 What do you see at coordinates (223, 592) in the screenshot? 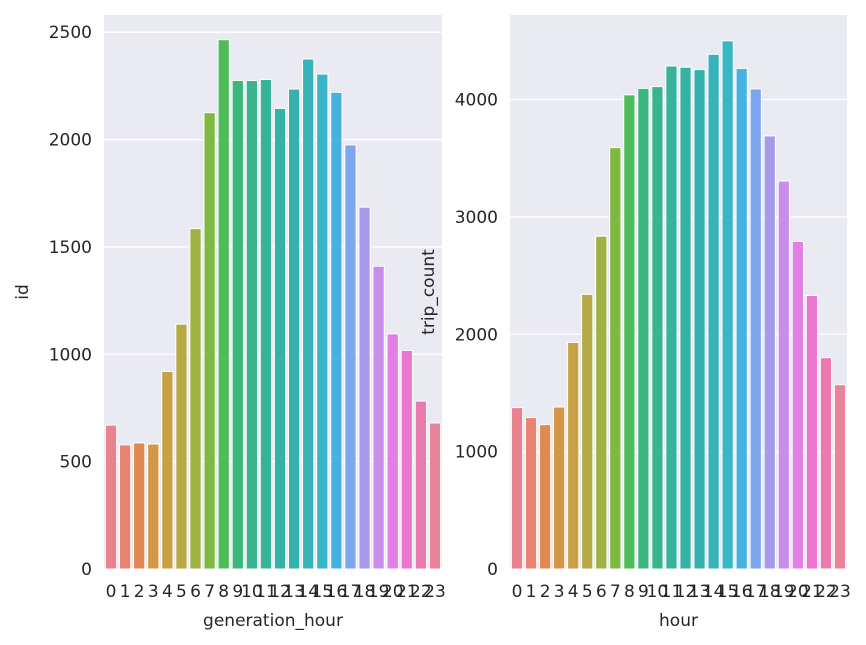
I see `x-tick-label: 8` at bounding box center [223, 592].